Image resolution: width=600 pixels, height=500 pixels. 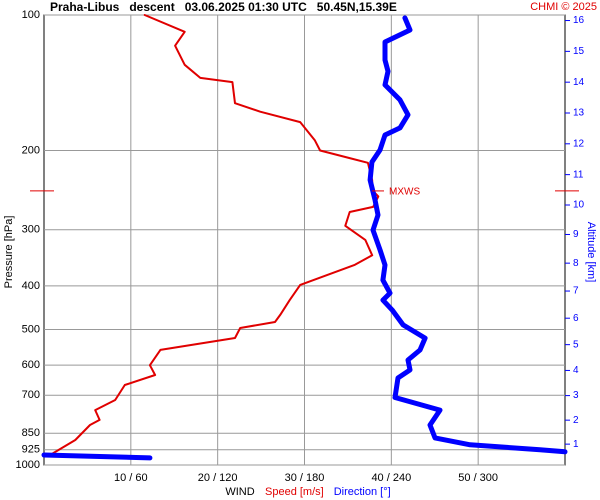 I want to click on annotation: MXWS, so click(x=404, y=192).